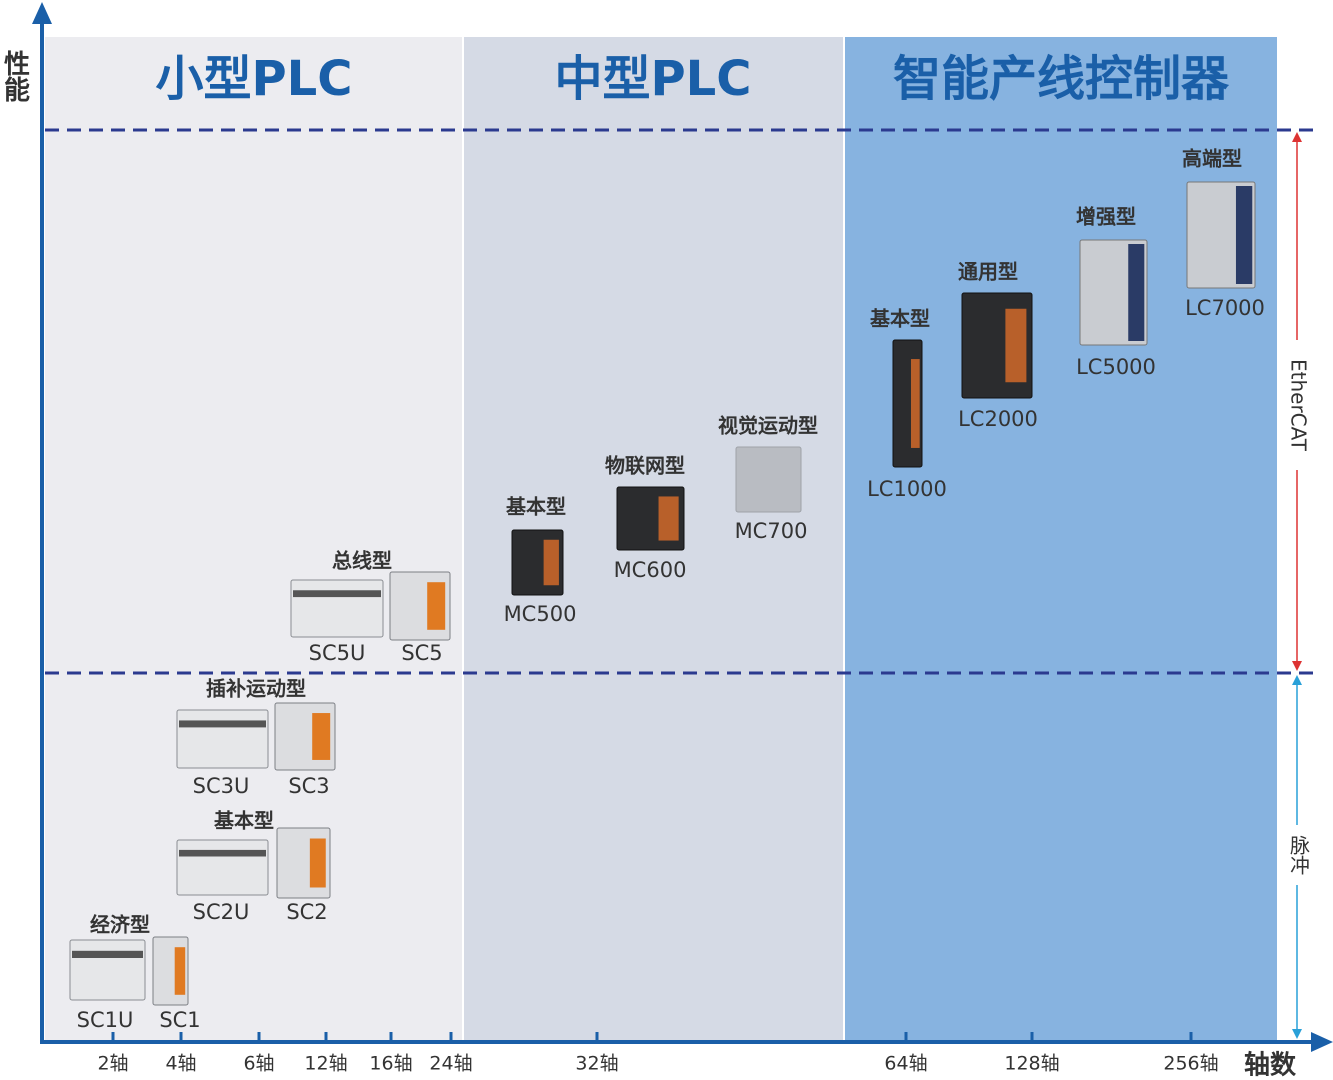 The height and width of the screenshot is (1080, 1333). Describe the element at coordinates (120, 925) in the screenshot. I see `group-label: 经济型` at that location.